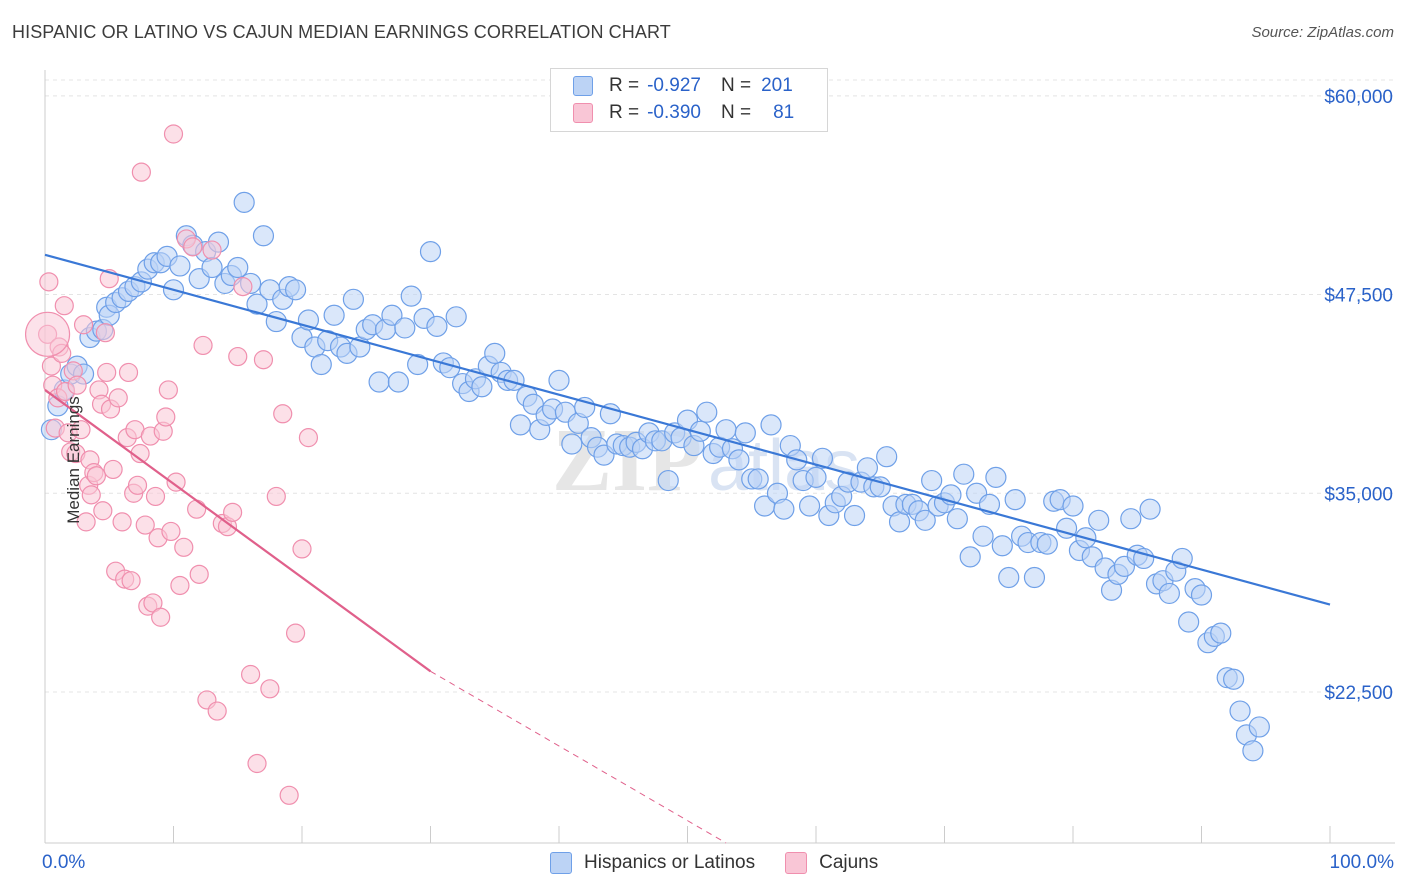 Image resolution: width=1406 pixels, height=892 pixels. I want to click on correlation-legend: R = -0.927 N = 201 R = -0.390 N = 81, so click(689, 100).